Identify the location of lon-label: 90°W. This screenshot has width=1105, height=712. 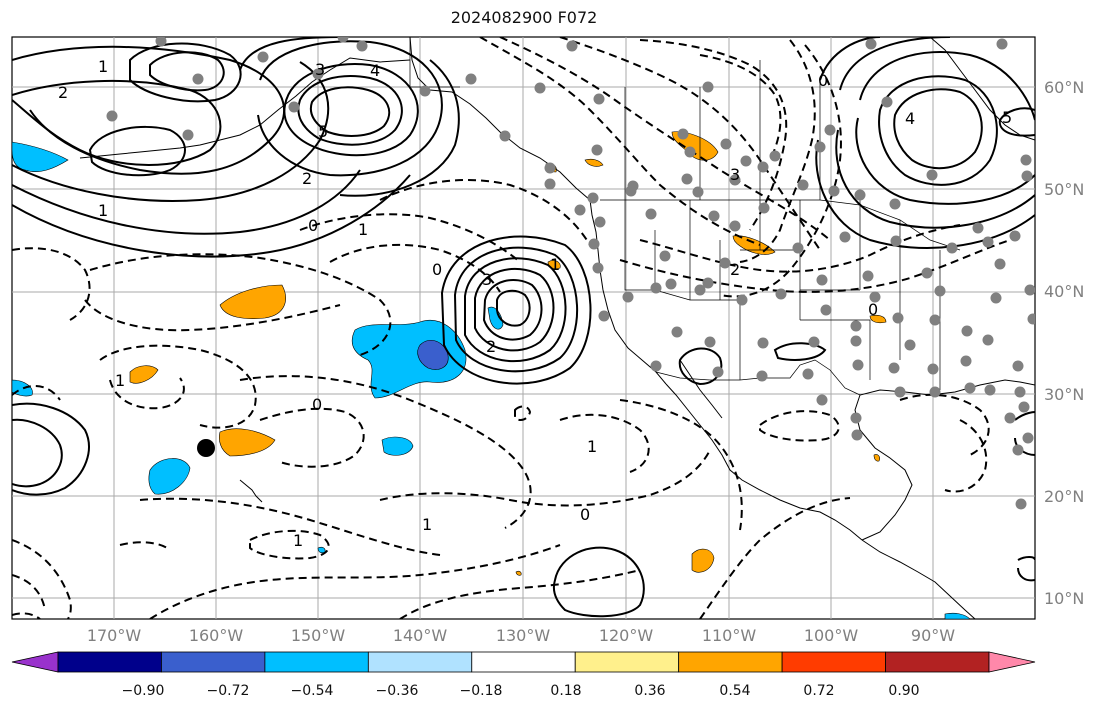
(933, 635).